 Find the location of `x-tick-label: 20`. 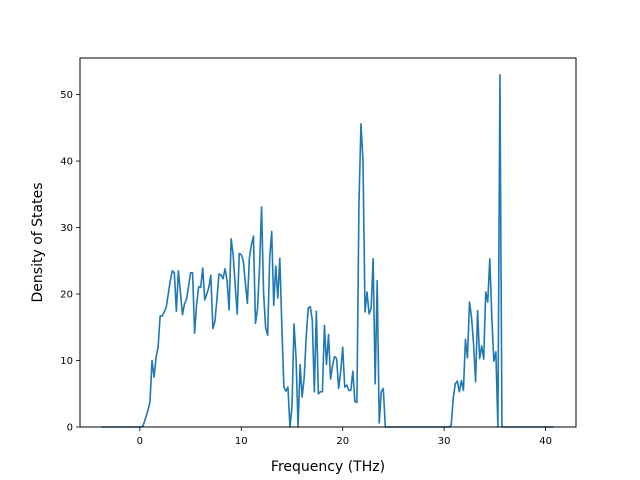

x-tick-label: 20 is located at coordinates (342, 441).